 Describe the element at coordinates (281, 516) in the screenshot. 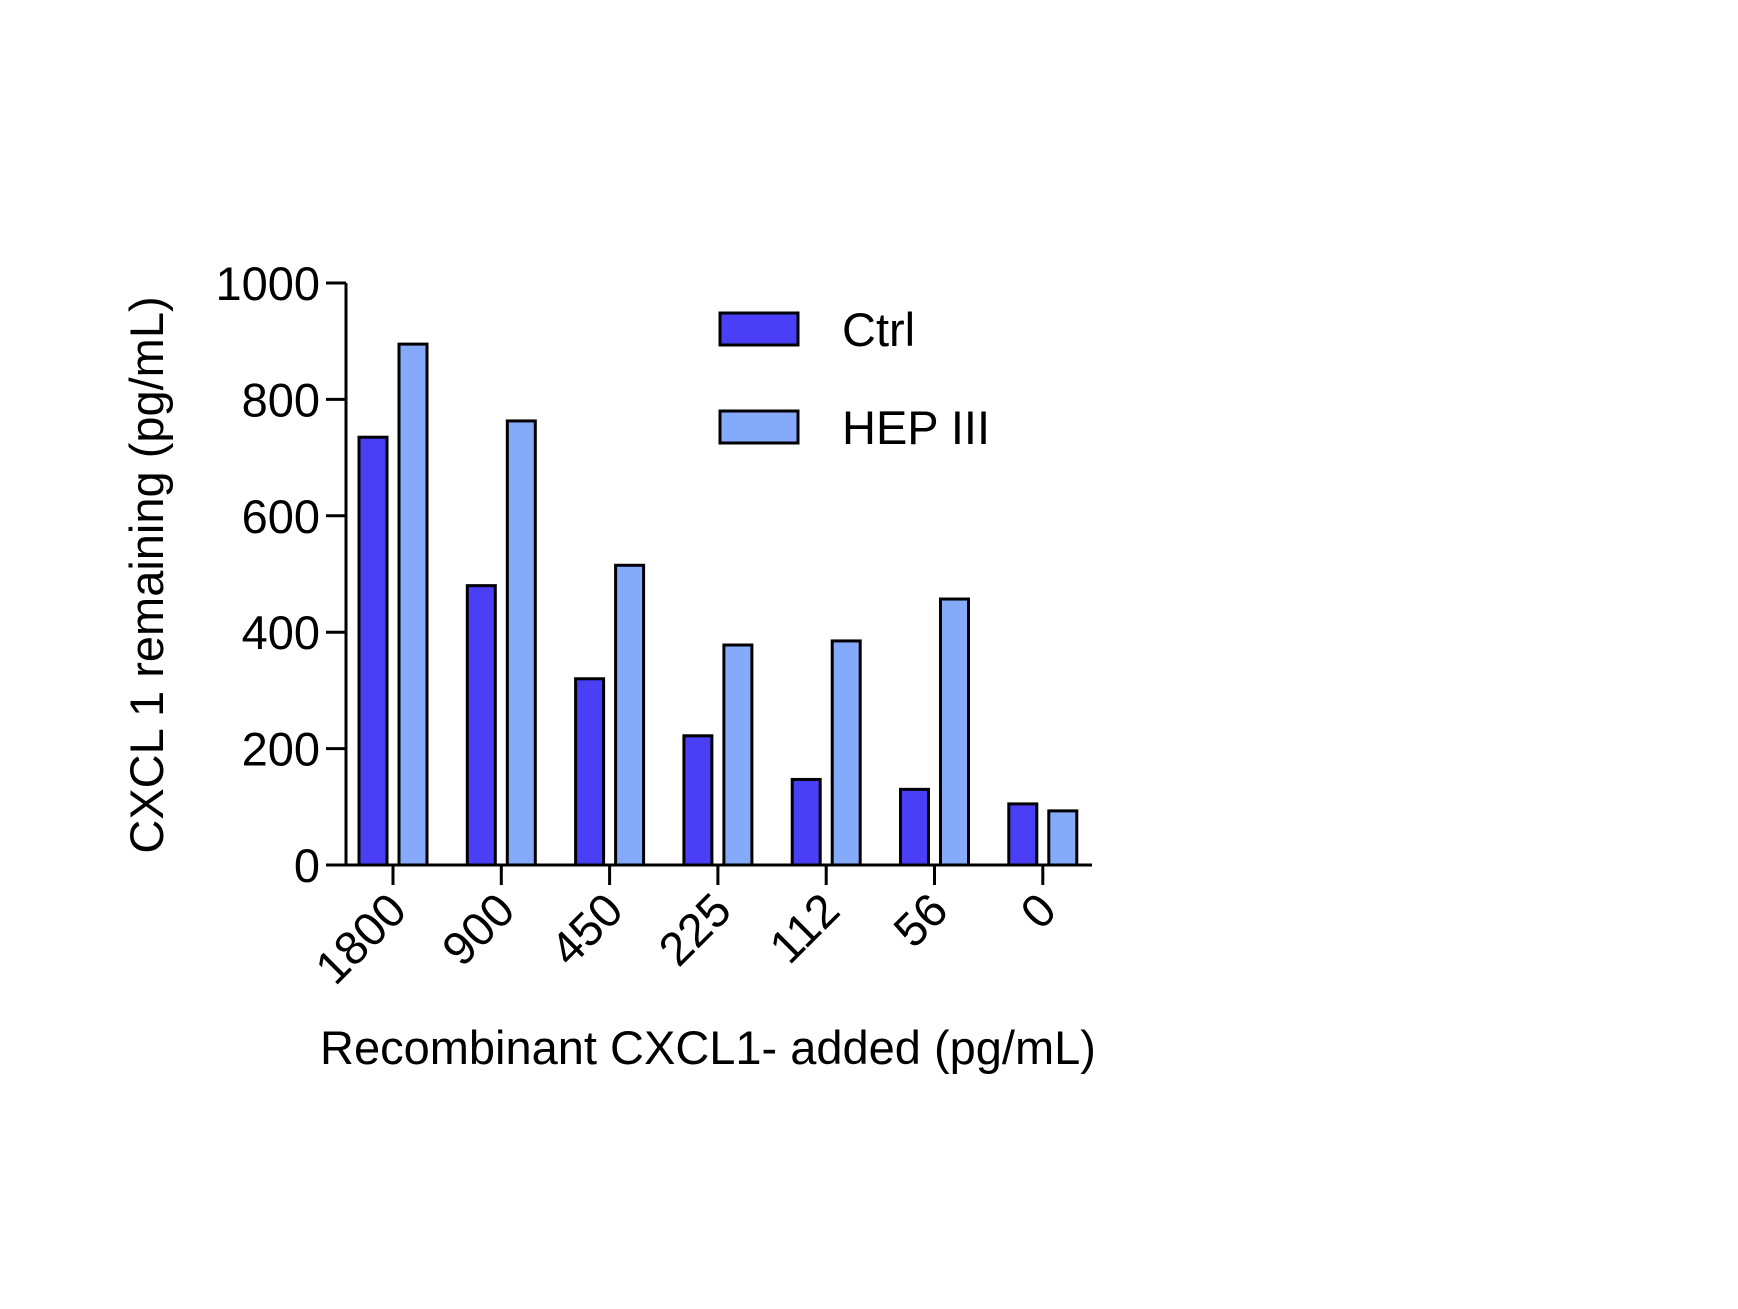

I see `y-tick-label: 600` at that location.